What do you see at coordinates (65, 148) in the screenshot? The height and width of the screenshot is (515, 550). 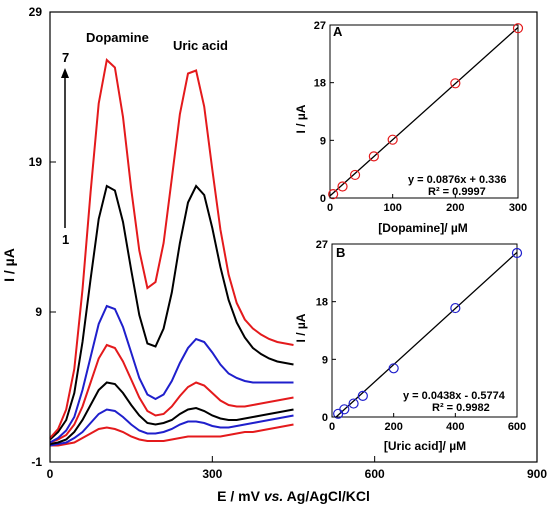 I see `trend-arrow` at bounding box center [65, 148].